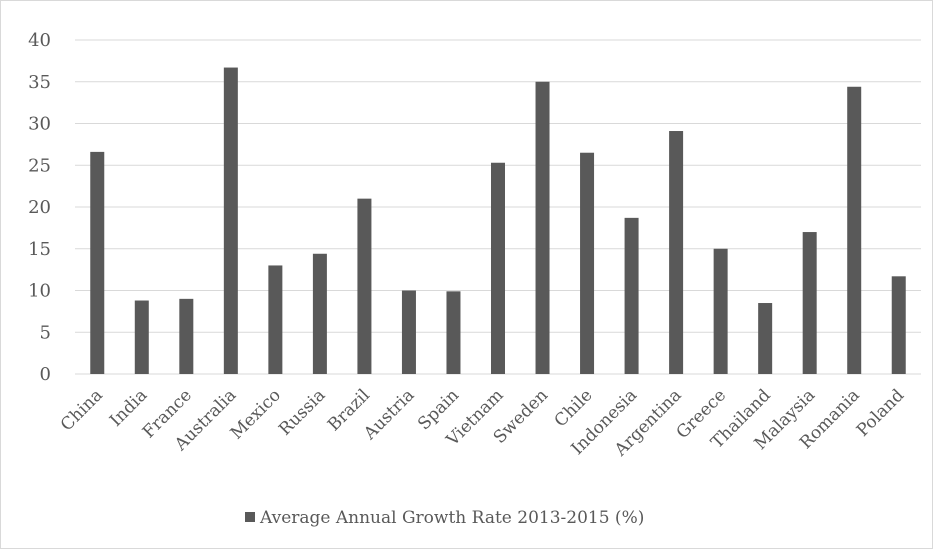 Image resolution: width=935 pixels, height=552 pixels. Describe the element at coordinates (39, 249) in the screenshot. I see `y-tick-label: 15` at that location.